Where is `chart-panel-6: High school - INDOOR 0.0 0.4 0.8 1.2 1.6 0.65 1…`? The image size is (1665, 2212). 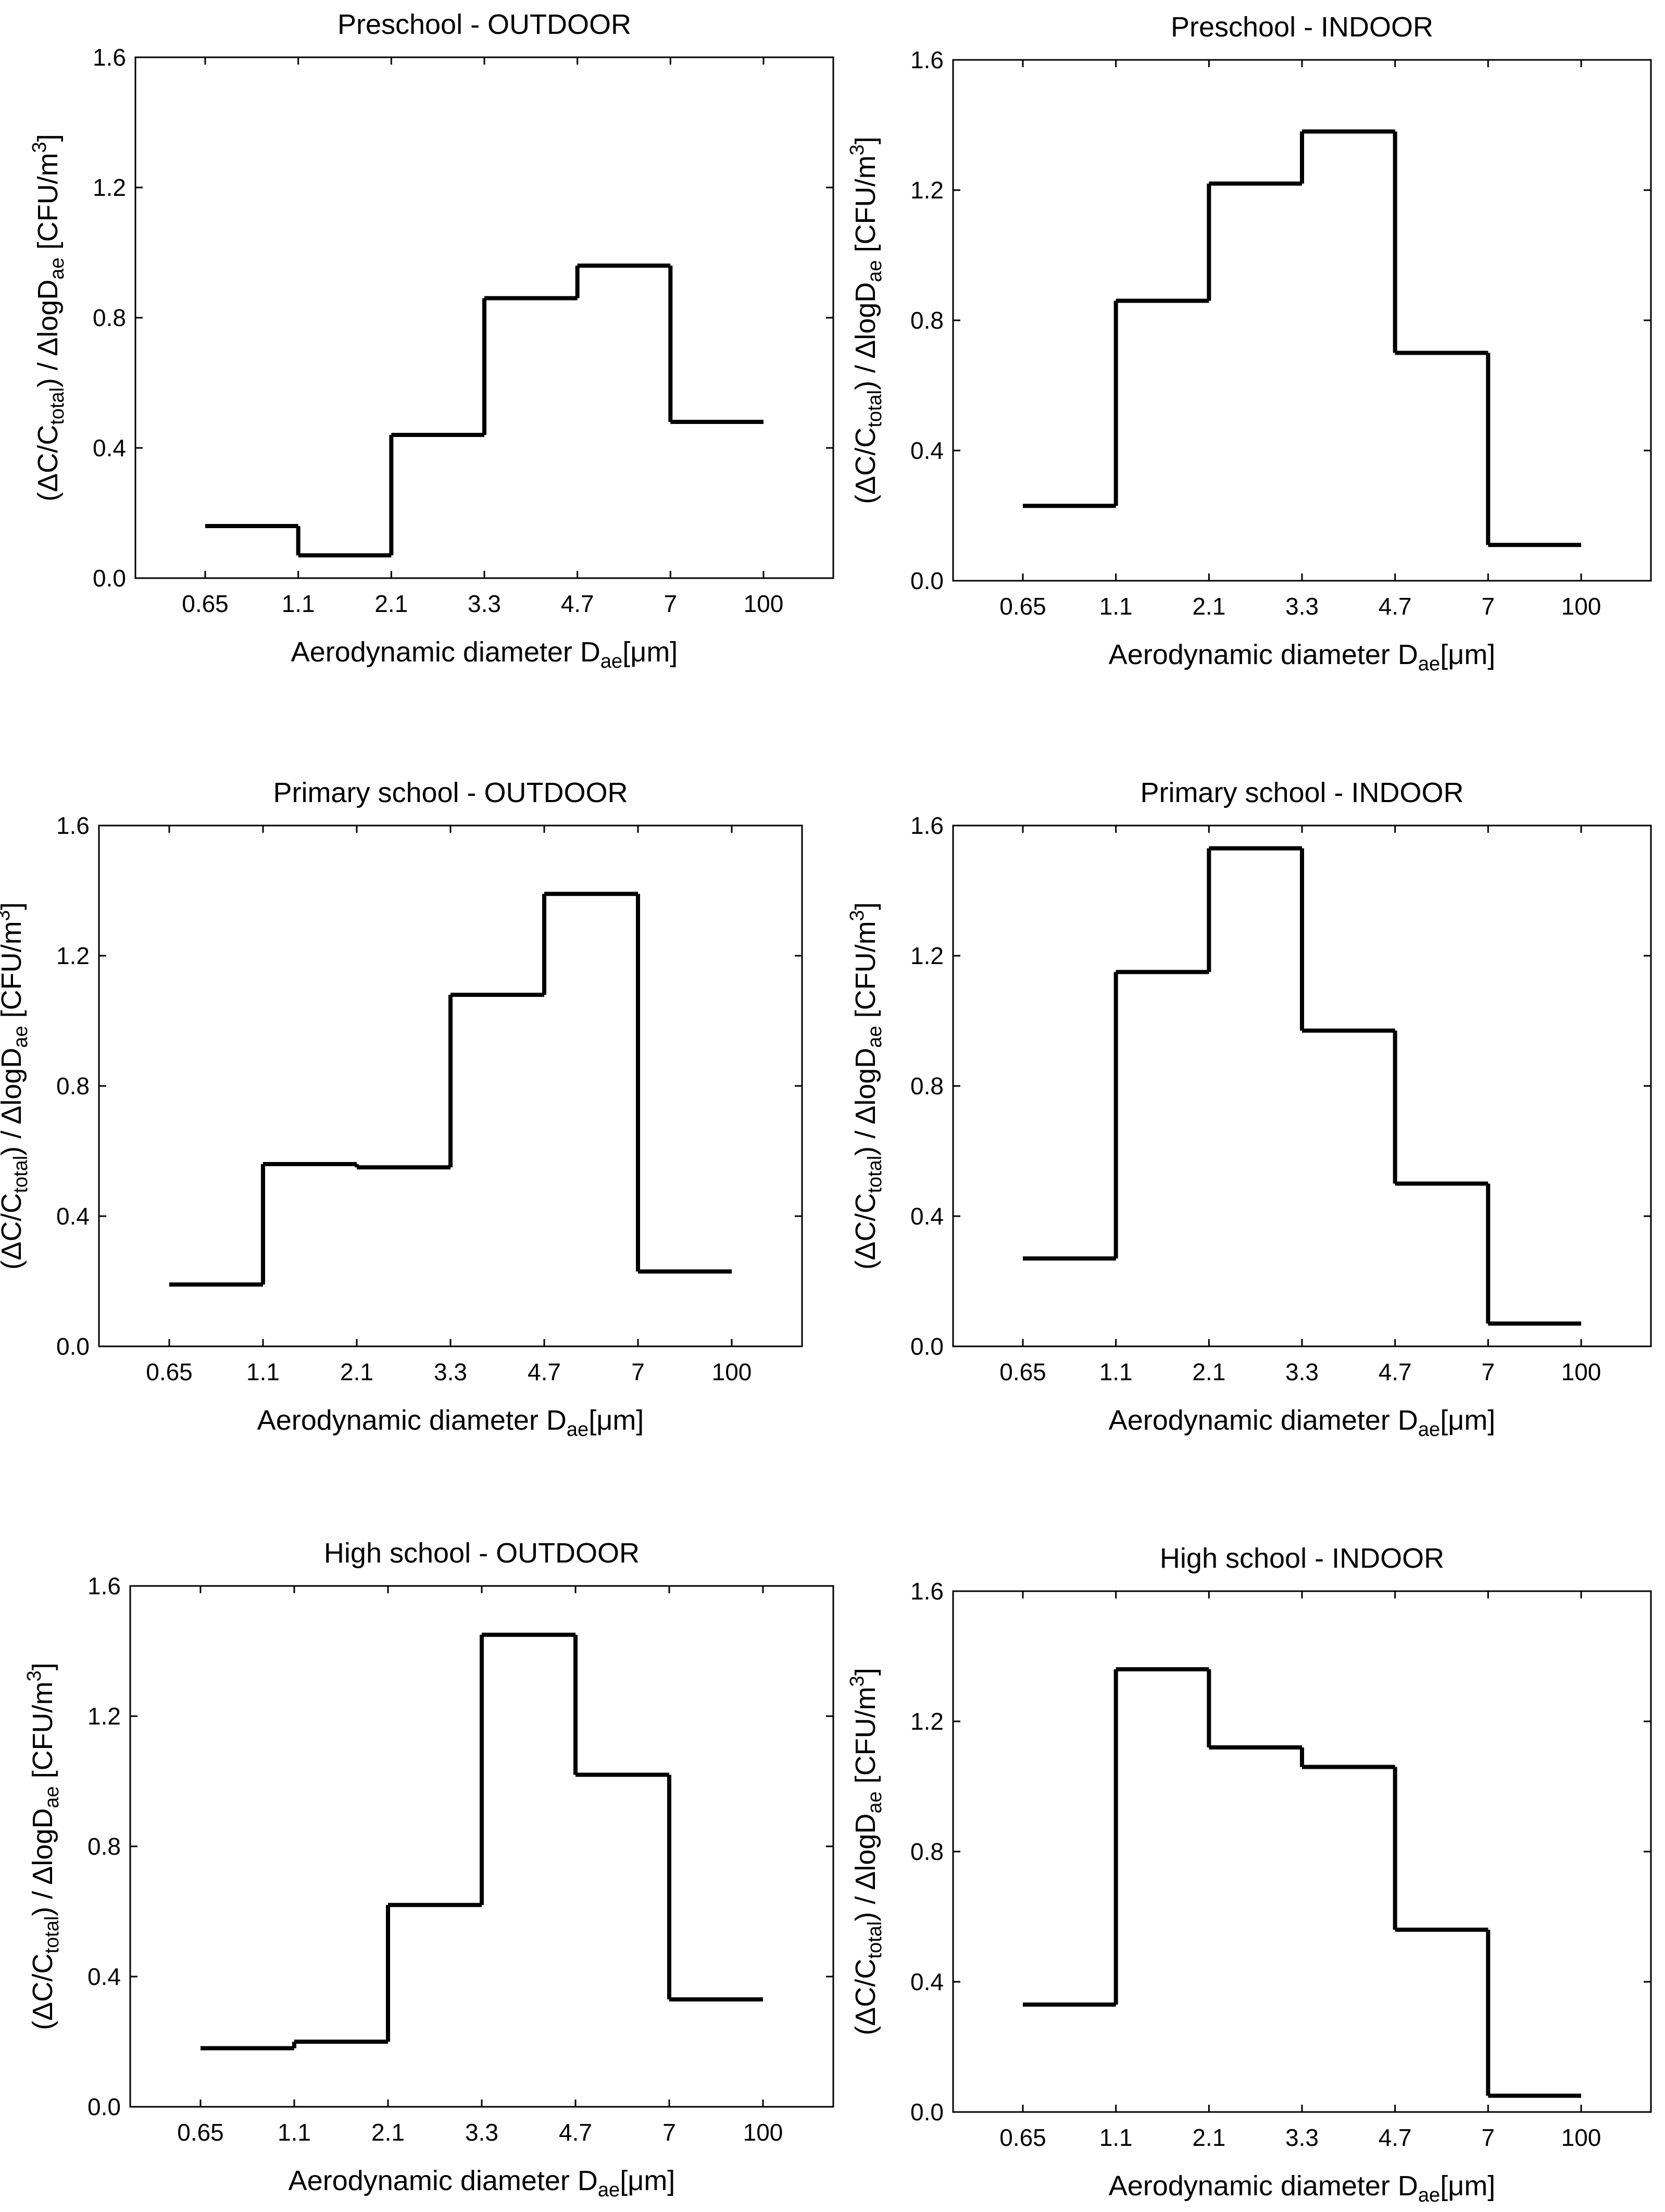
chart-panel-6: High school - INDOOR 0.0 0.4 0.8 1.2 1.6 0.65 1… is located at coordinates (1249, 1874).